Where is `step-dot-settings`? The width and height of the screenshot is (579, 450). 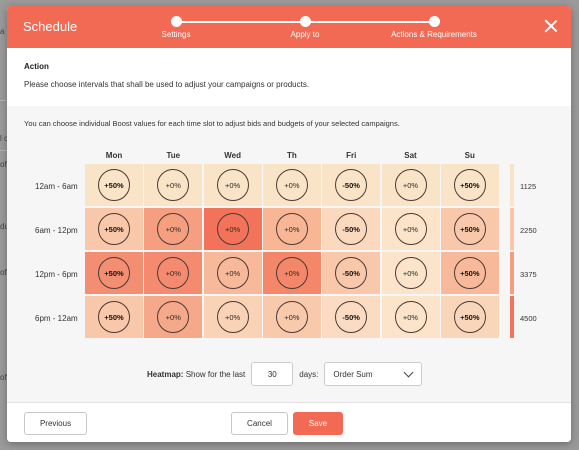
step-dot-settings is located at coordinates (176, 21).